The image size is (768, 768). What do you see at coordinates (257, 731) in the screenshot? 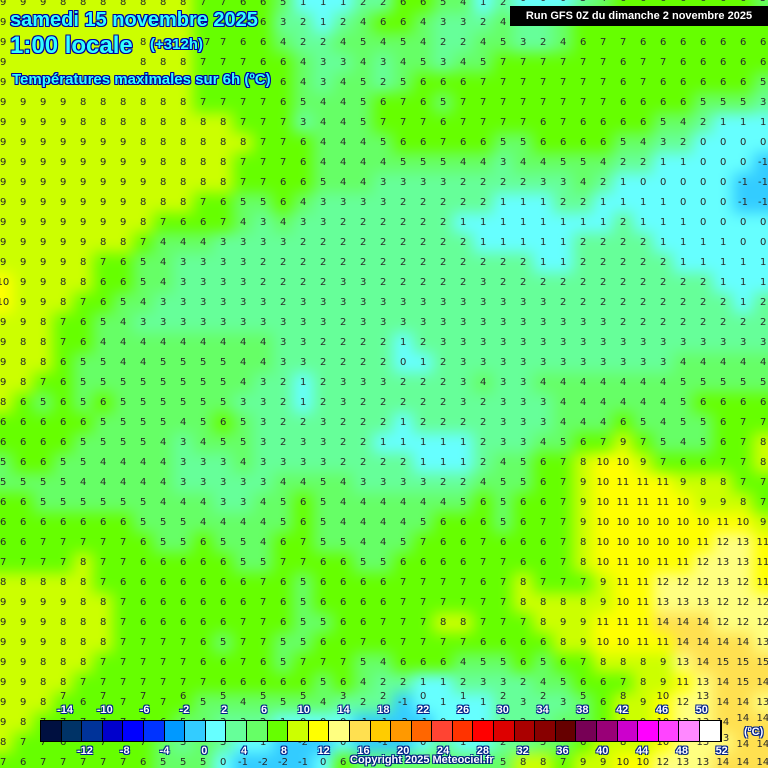
I see `legend-swatch` at bounding box center [257, 731].